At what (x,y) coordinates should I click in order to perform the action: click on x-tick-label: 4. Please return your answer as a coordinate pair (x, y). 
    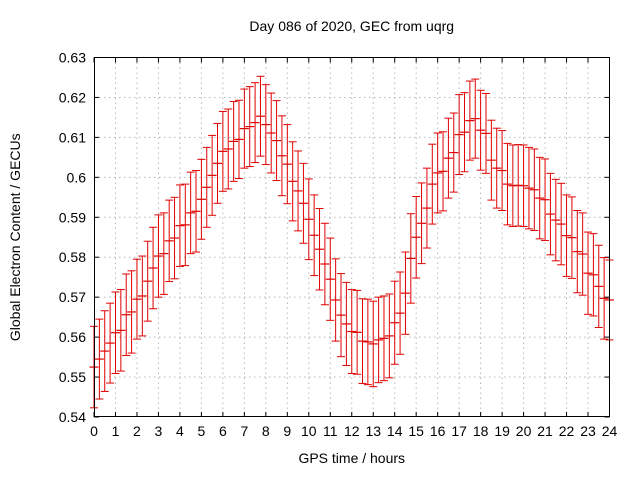
    Looking at the image, I should click on (180, 431).